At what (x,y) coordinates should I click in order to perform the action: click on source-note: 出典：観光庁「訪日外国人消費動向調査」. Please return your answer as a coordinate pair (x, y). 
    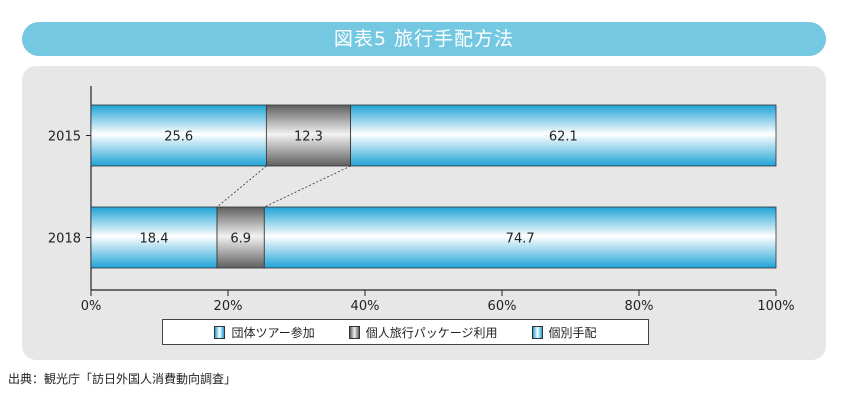
    Looking at the image, I should click on (122, 379).